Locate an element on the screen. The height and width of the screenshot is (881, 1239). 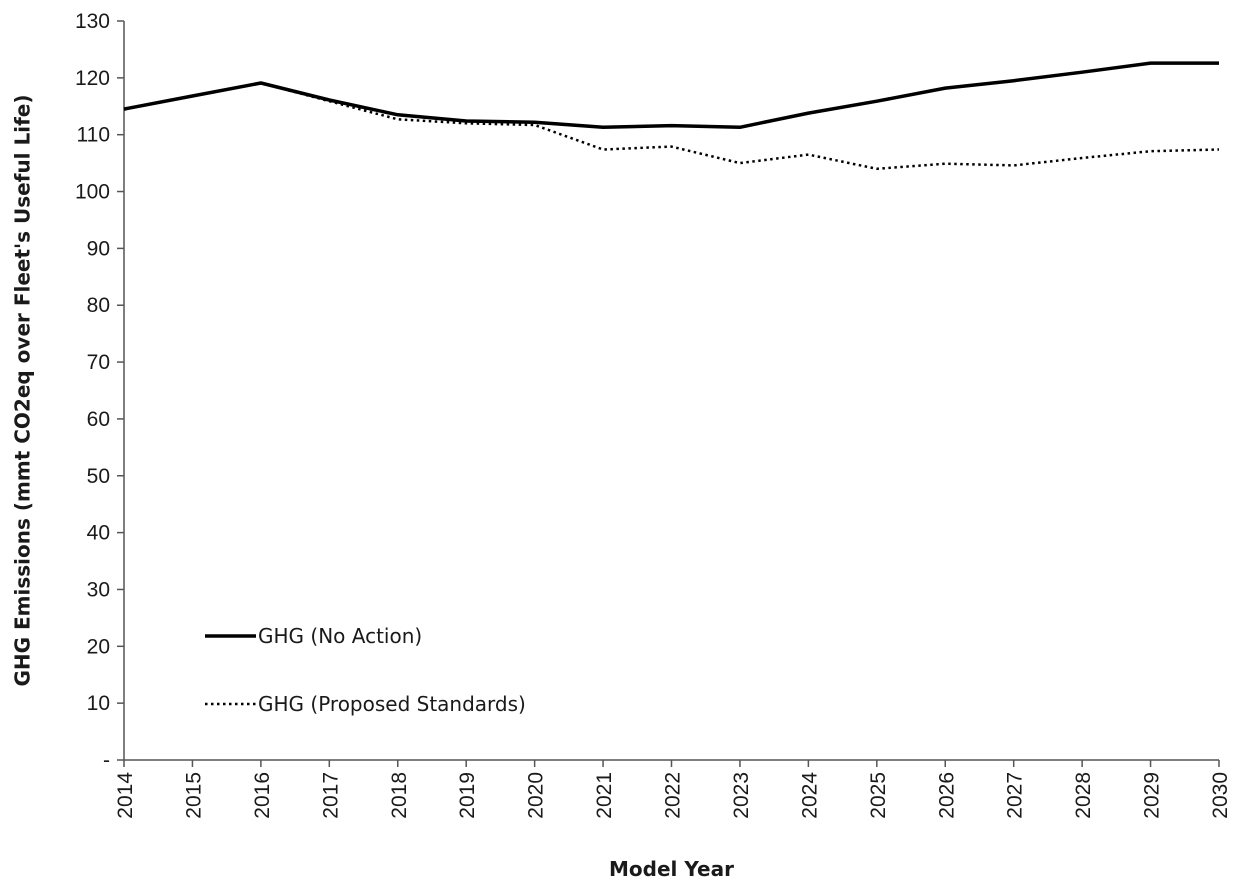
y-tick-label: 10 is located at coordinates (98, 703).